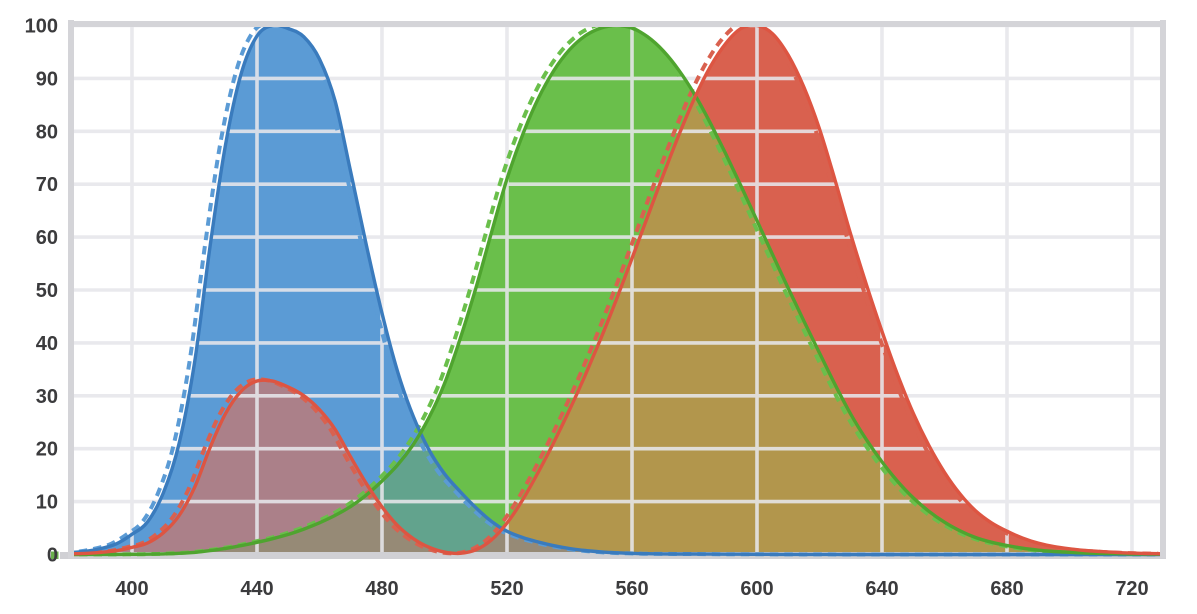  What do you see at coordinates (41, 27) in the screenshot?
I see `y-tick-label-100: 100` at bounding box center [41, 27].